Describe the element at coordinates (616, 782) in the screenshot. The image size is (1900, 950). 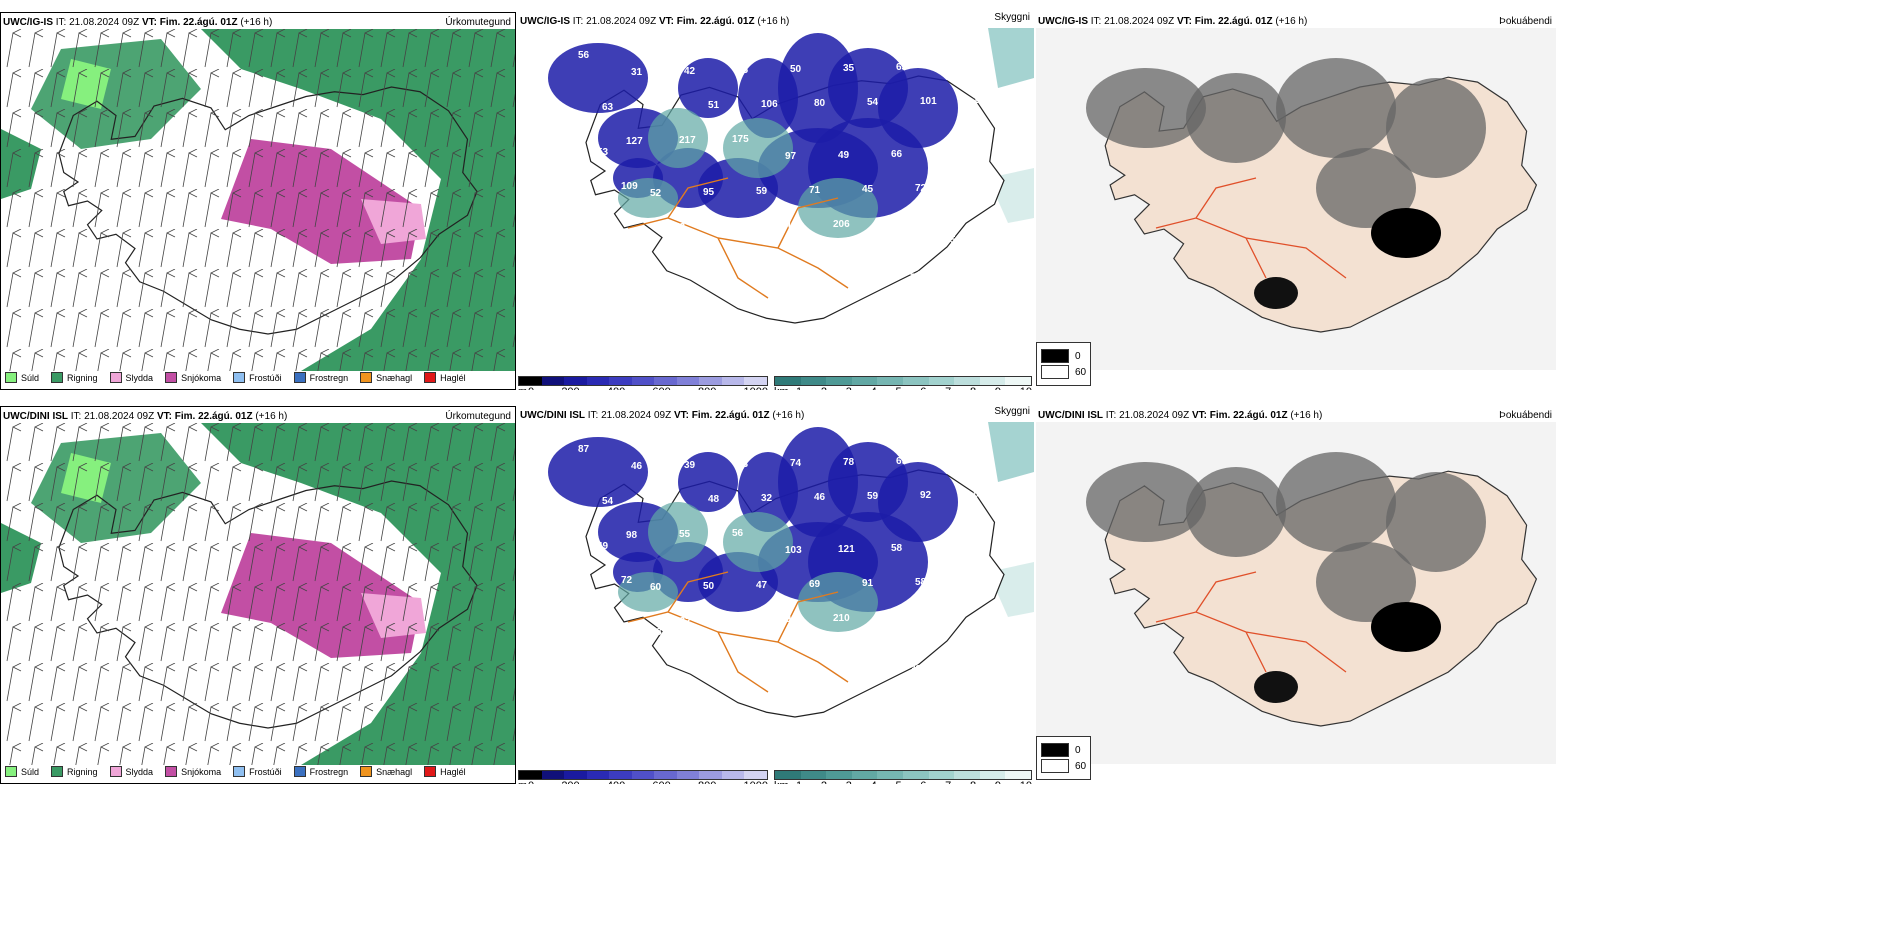
I see `colorbar-tick: 400` at that location.